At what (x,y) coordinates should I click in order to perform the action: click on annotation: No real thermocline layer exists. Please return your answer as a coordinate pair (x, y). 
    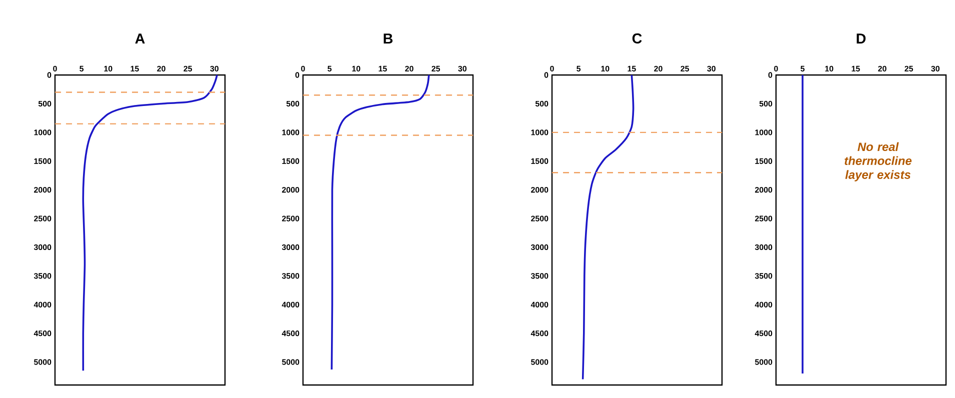
    Looking at the image, I should click on (878, 162).